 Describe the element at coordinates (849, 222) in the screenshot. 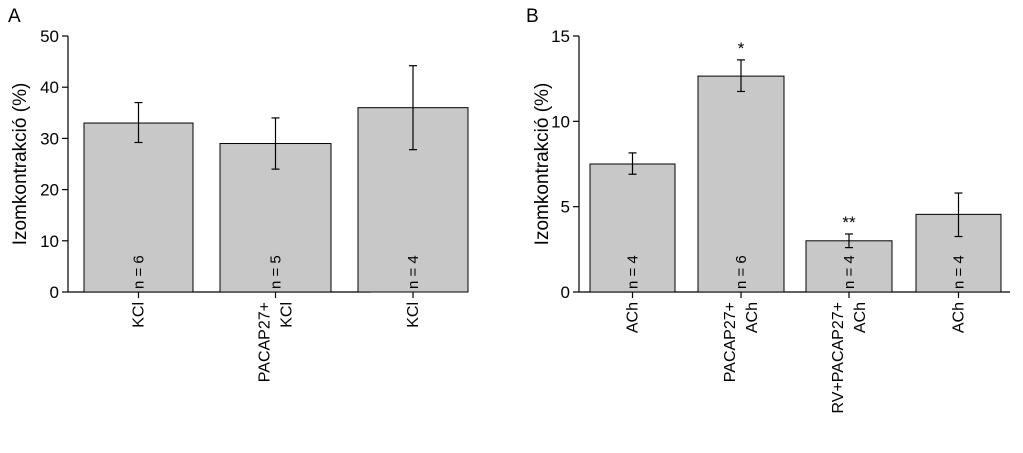

I see `significance-marker: **` at that location.